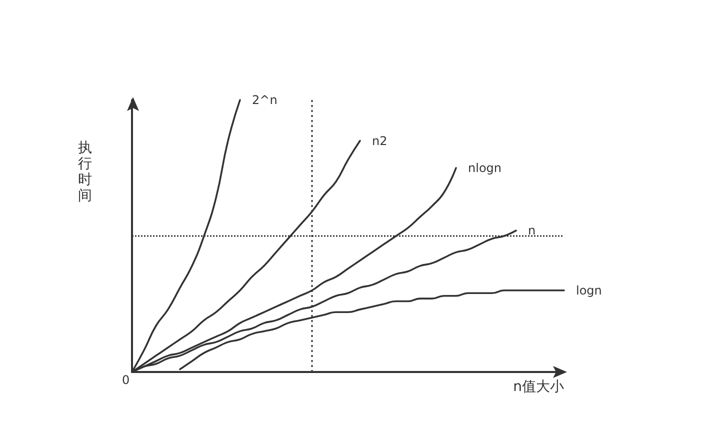  What do you see at coordinates (380, 141) in the screenshot?
I see `series-label: n2` at bounding box center [380, 141].